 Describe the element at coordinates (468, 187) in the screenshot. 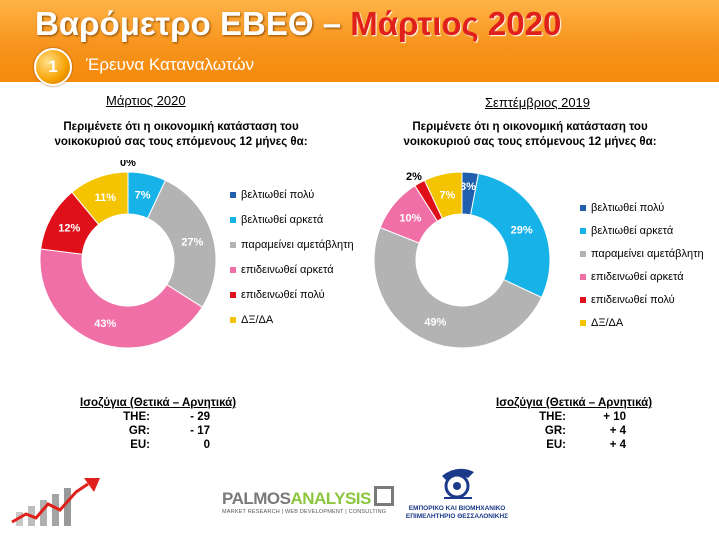

I see `slice-data-label: 3%` at that location.